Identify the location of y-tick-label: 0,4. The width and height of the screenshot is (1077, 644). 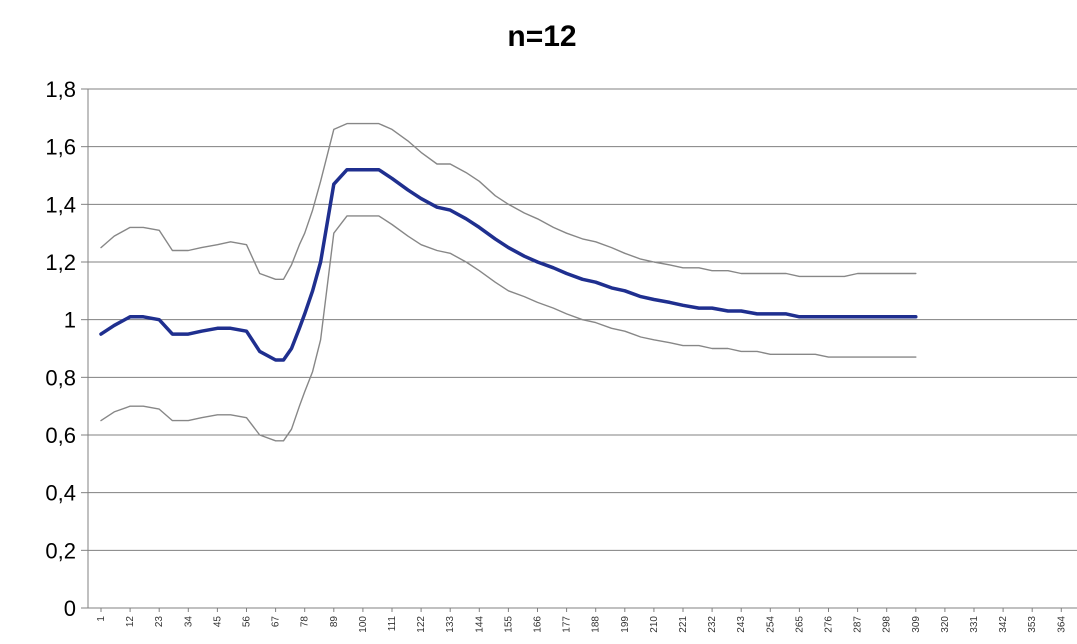
(60, 493).